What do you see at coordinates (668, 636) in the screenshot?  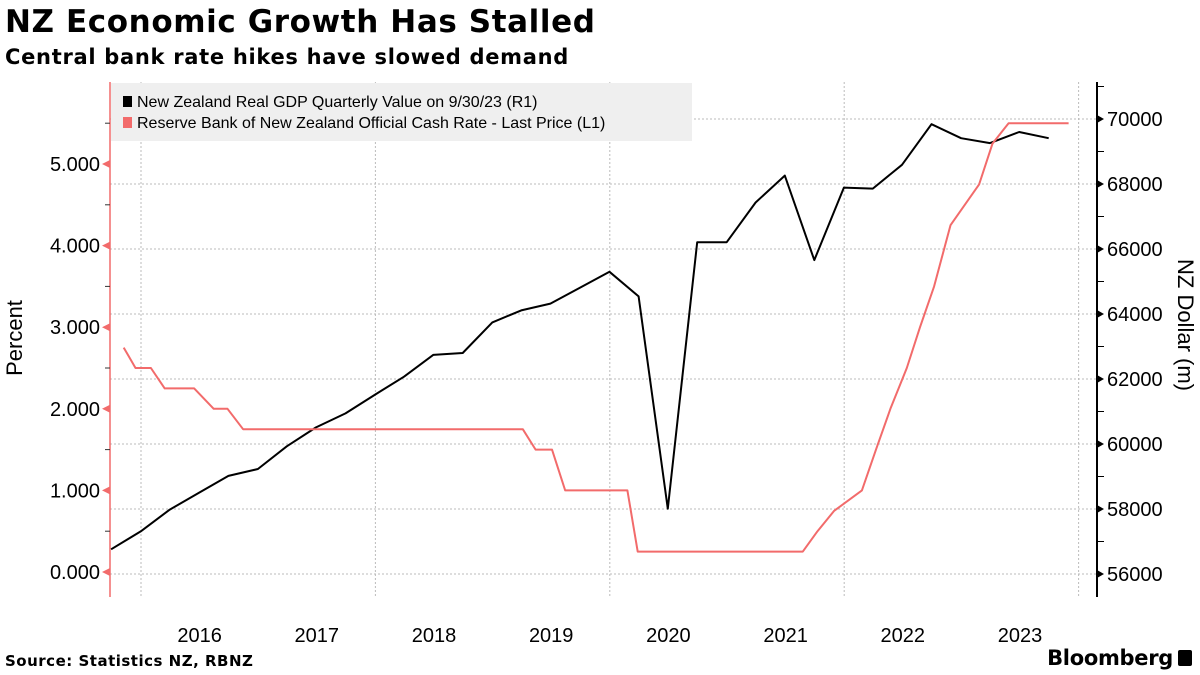 I see `x-tick-label: 2020` at bounding box center [668, 636].